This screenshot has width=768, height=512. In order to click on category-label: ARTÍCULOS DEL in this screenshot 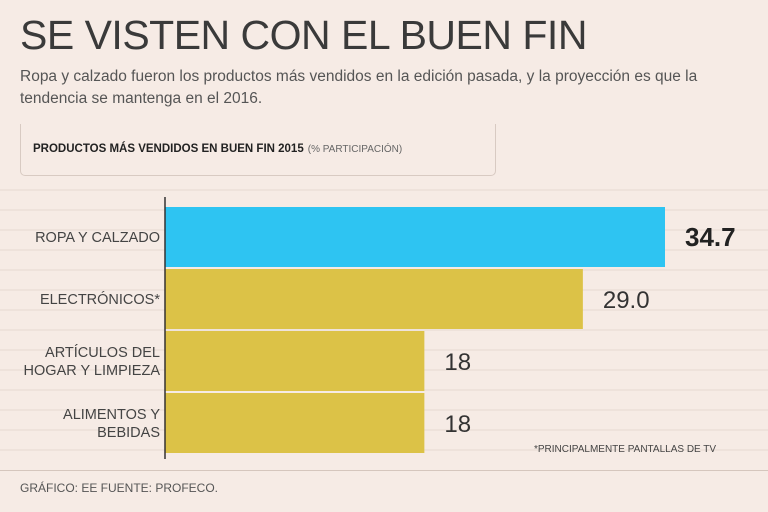, I will do `click(102, 352)`.